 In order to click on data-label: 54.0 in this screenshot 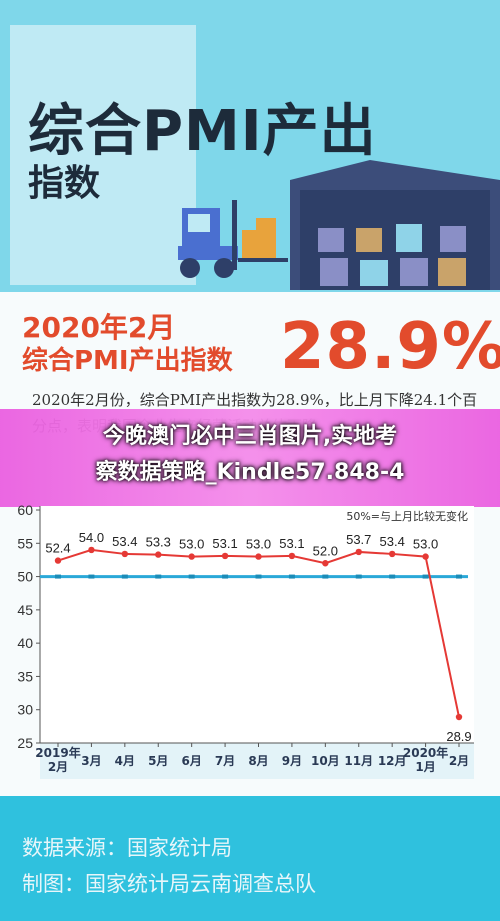, I will do `click(91, 537)`.